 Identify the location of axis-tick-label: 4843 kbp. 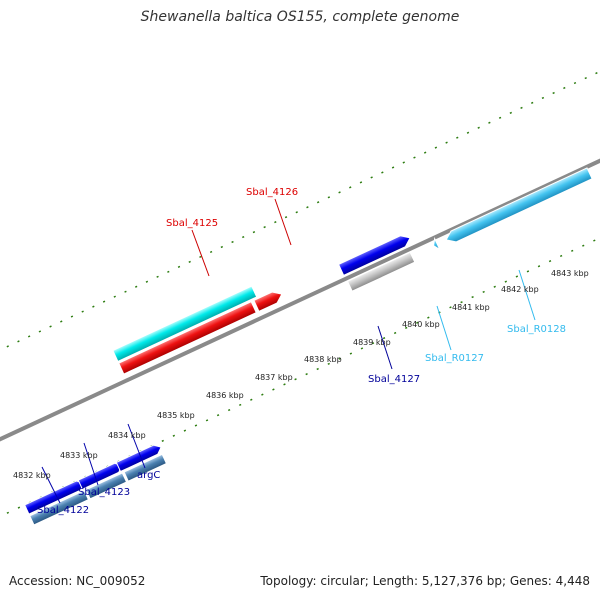
(570, 273).